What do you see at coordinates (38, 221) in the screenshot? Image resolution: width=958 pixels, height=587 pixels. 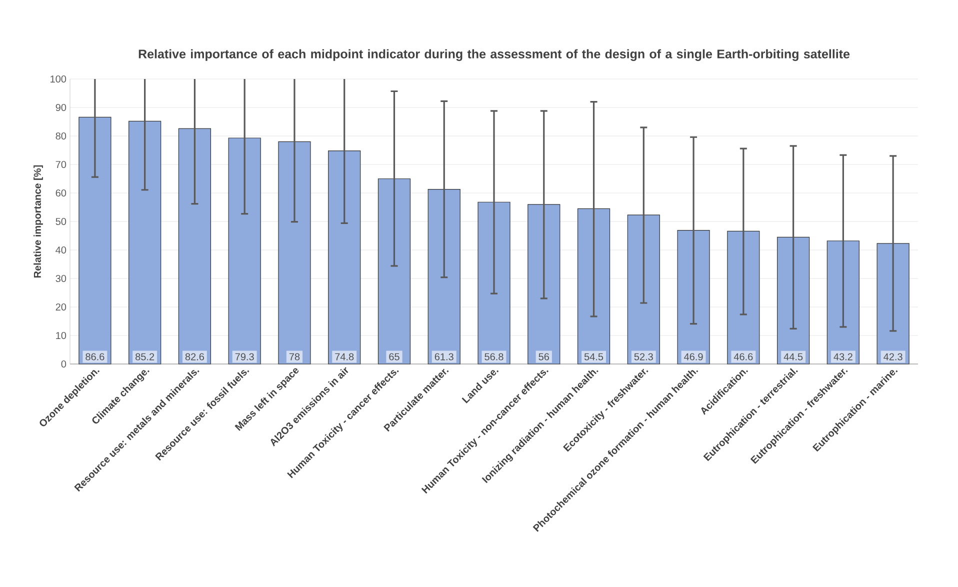 I see `y-axis-title: Relative importance [%]` at bounding box center [38, 221].